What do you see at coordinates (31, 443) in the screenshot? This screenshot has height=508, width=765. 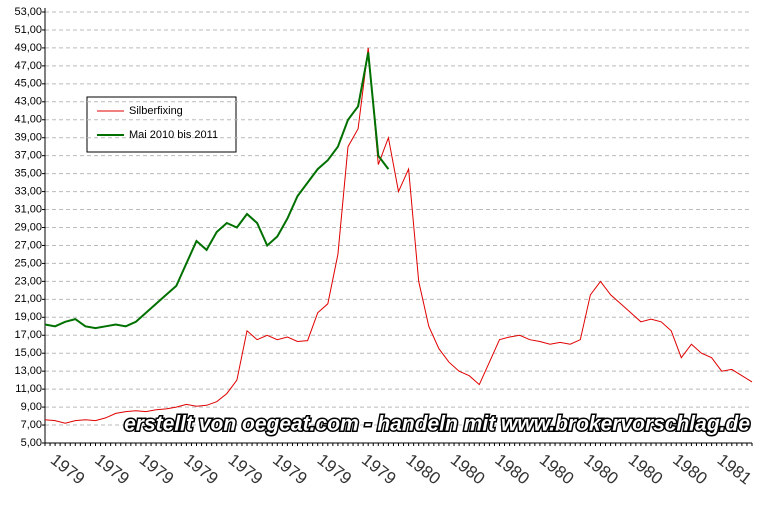 I see `y-tick-label: 5,00` at bounding box center [31, 443].